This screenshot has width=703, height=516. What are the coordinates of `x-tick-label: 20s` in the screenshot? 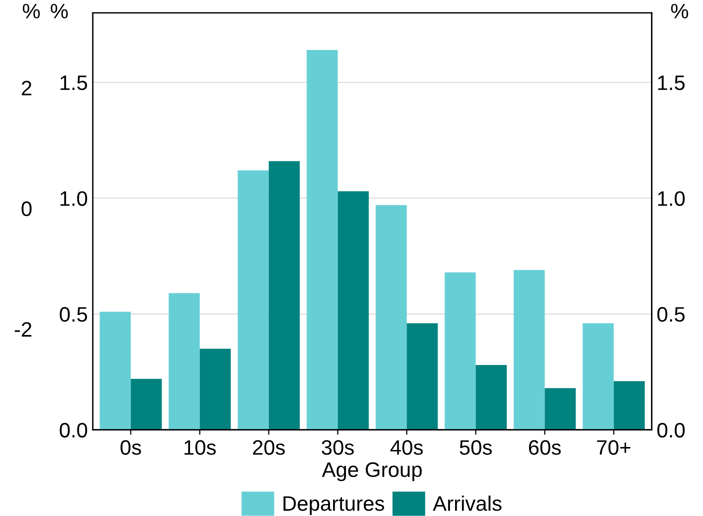 It's located at (268, 447).